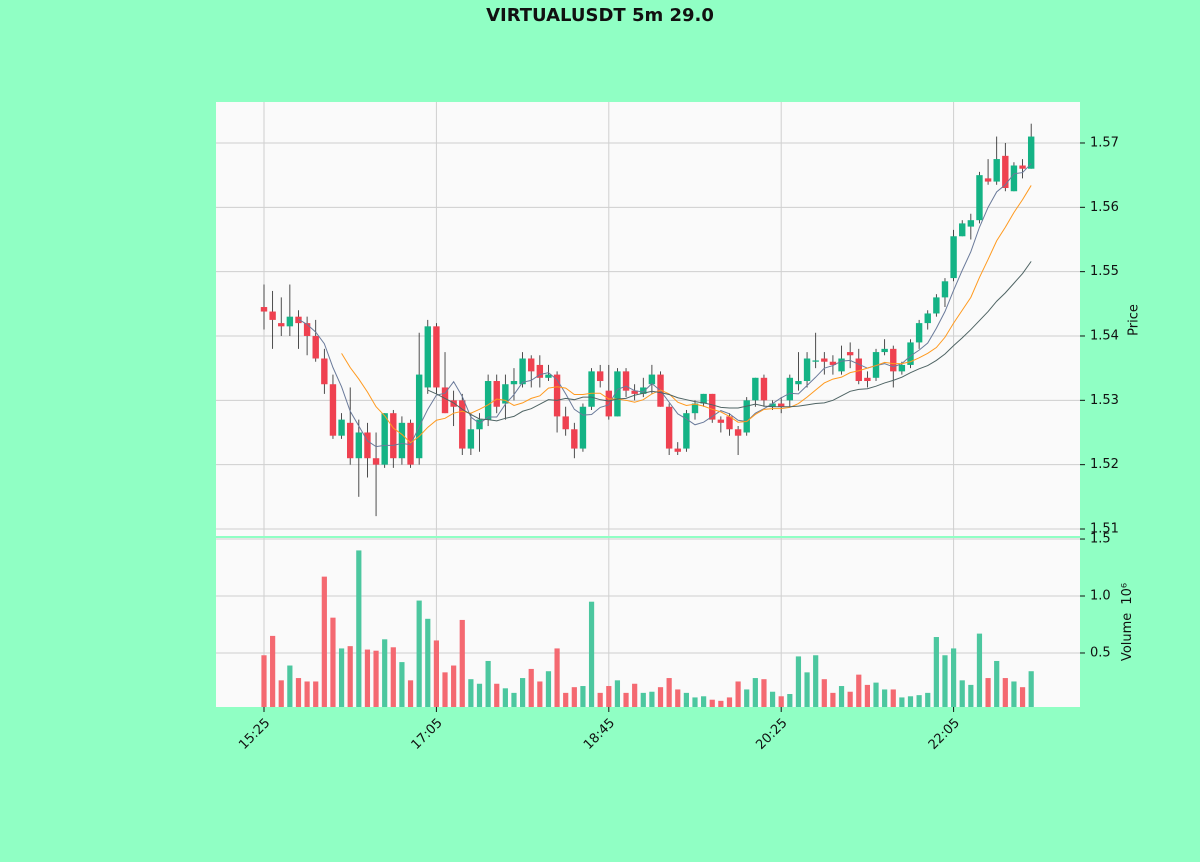 The height and width of the screenshot is (862, 1200). What do you see at coordinates (1104, 464) in the screenshot?
I see `y-tick-label: 1.52` at bounding box center [1104, 464].